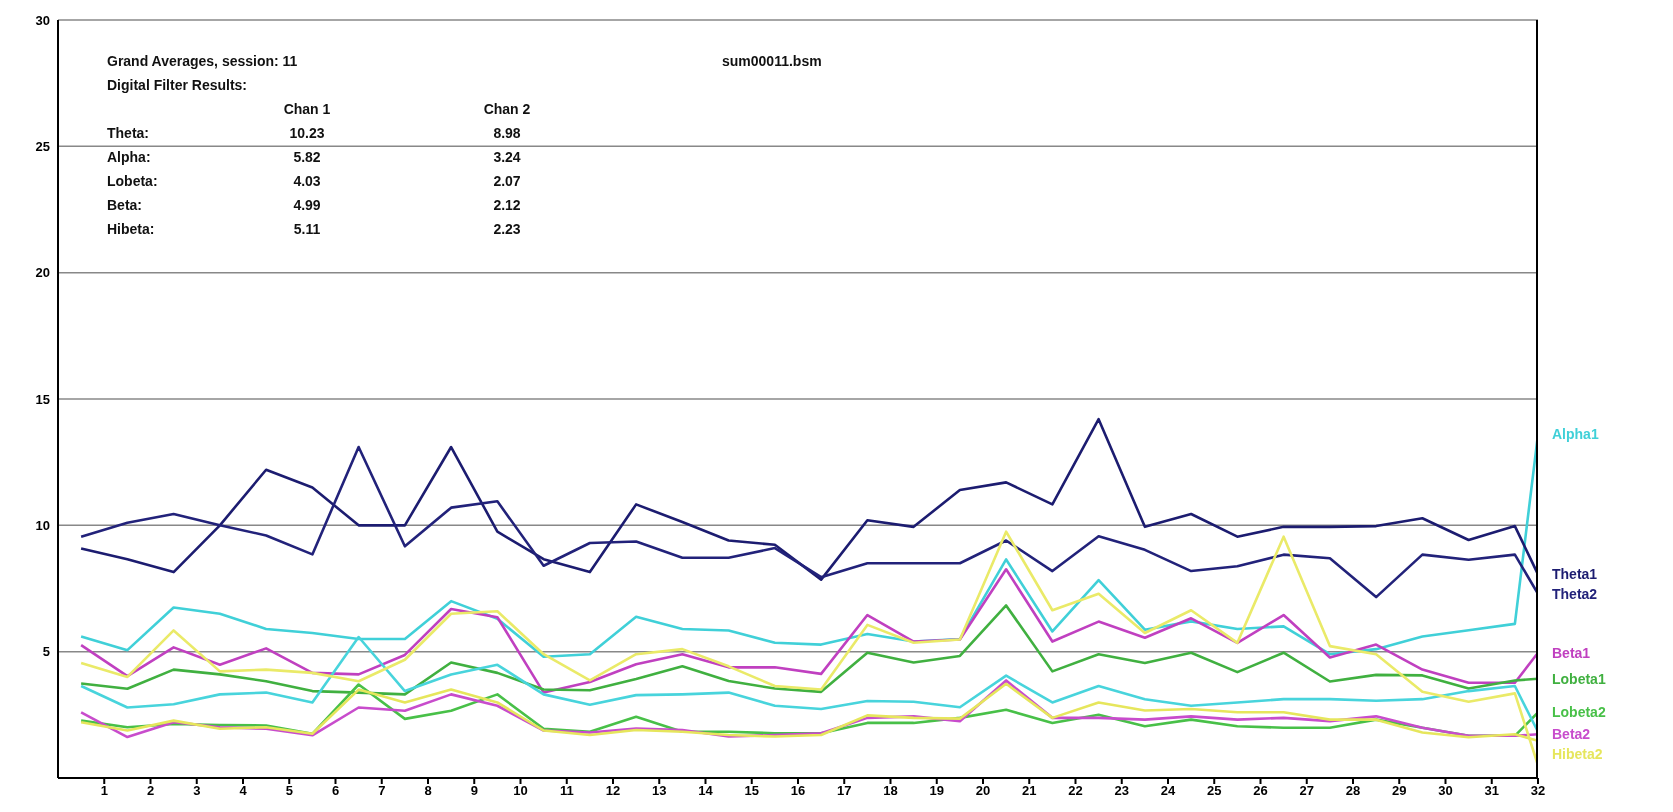  Describe the element at coordinates (314, 133) in the screenshot. I see `text: Theta: 10.23 8.98` at that location.